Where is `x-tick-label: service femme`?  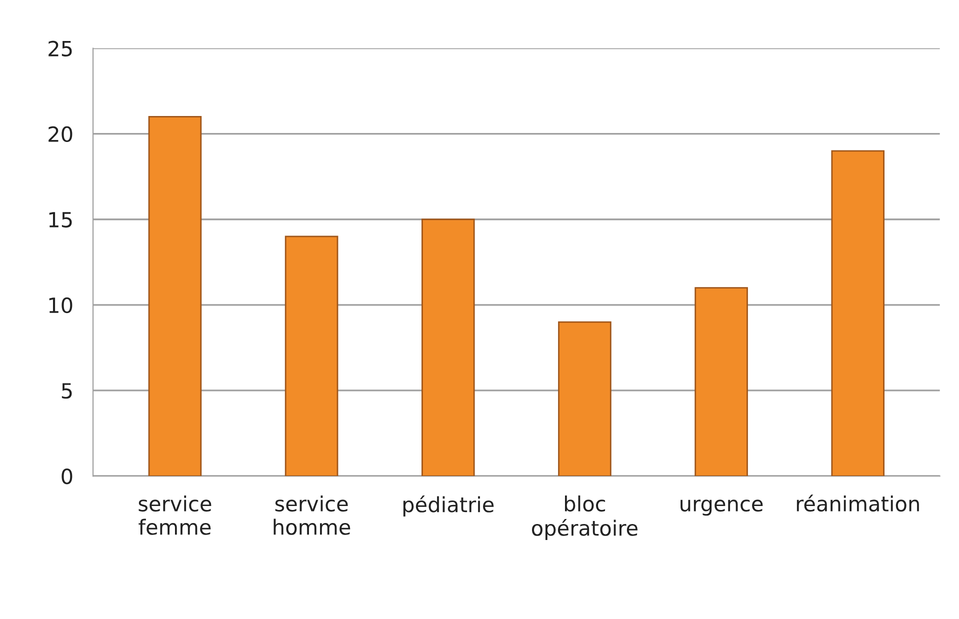 x-tick-label: service femme is located at coordinates (175, 515).